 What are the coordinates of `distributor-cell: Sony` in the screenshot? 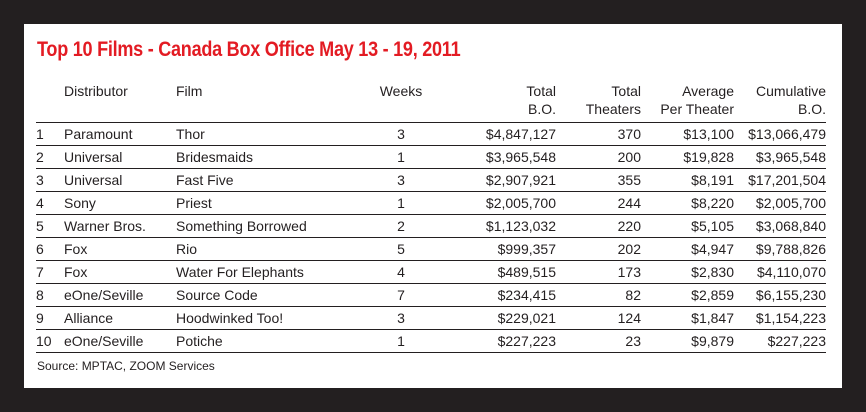 It's located at (80, 203).